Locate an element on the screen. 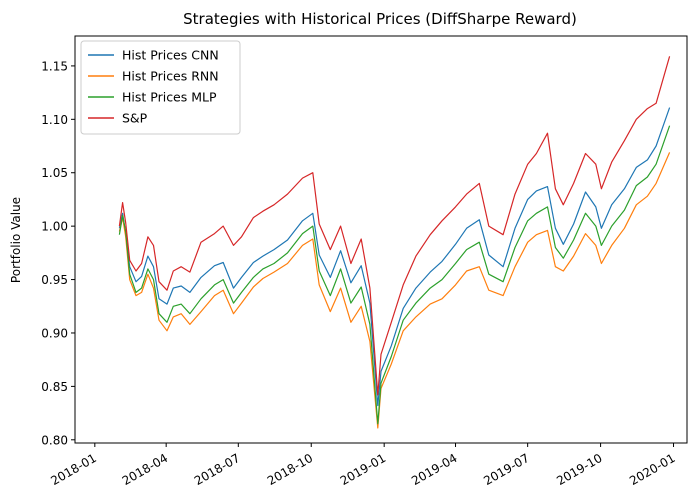 This screenshot has width=700, height=501. legend-label: Hist Prices CNN is located at coordinates (170, 55).